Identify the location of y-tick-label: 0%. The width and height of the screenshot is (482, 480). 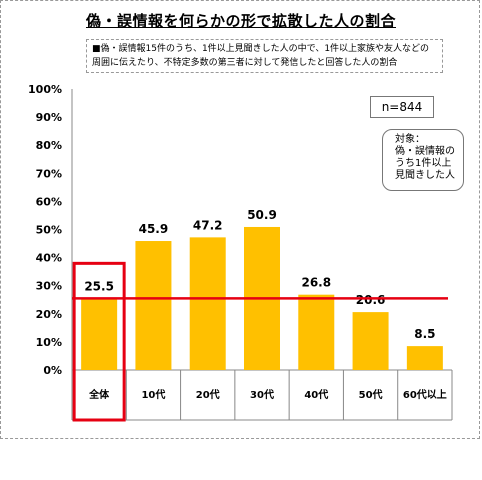
(52, 370).